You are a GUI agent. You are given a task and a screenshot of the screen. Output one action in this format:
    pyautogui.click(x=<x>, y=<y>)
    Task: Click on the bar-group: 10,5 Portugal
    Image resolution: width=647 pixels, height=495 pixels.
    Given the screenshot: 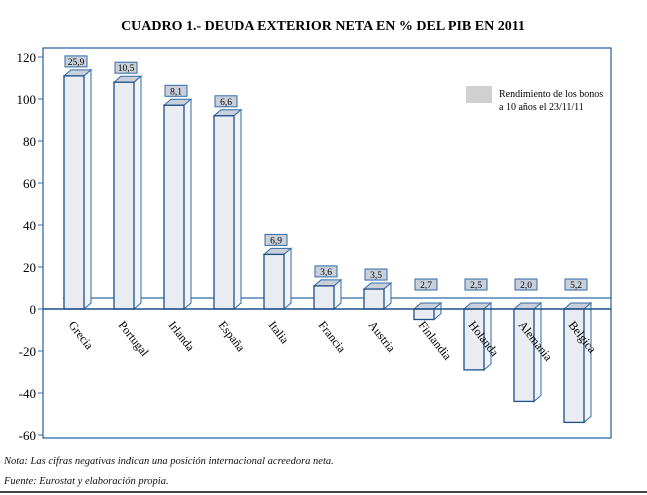 What is the action you would take?
    pyautogui.click(x=132, y=210)
    